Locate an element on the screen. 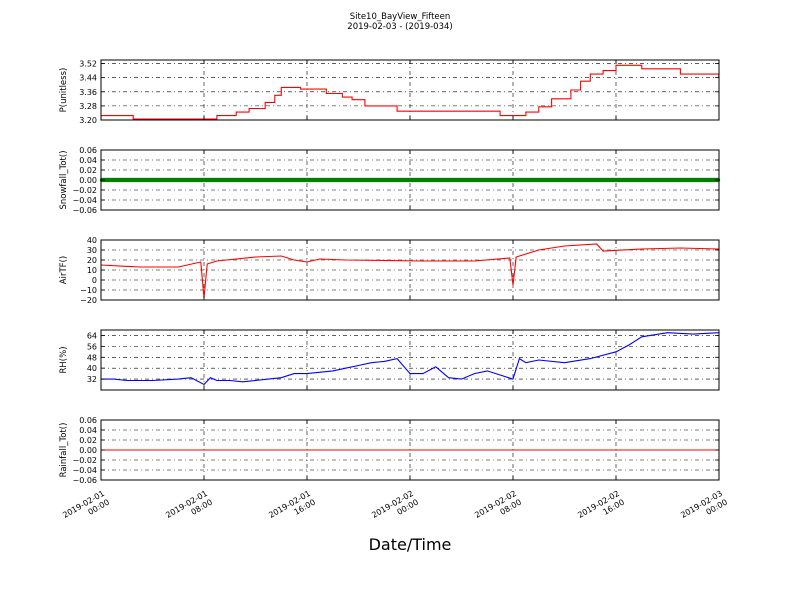 Image resolution: width=800 pixels, height=605 pixels. series-p-line is located at coordinates (410, 92).